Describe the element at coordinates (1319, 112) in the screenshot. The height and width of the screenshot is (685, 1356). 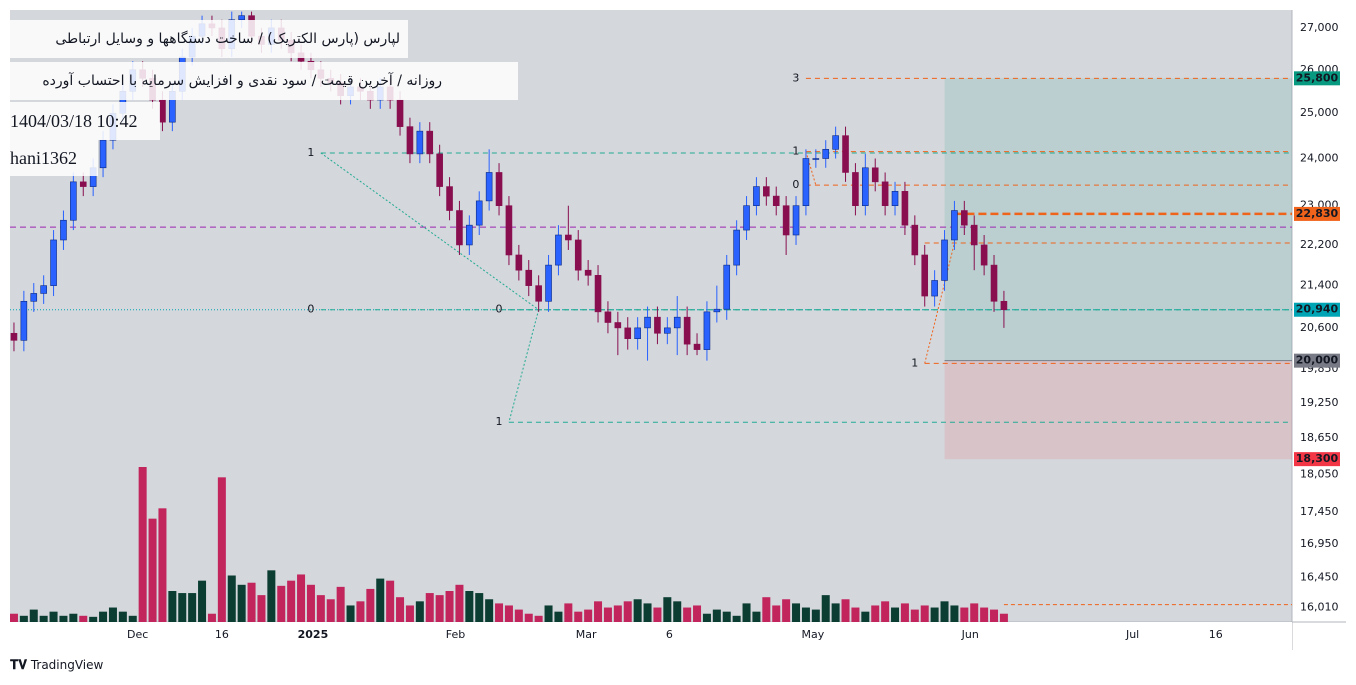
I see `y-tick-label: 25,000` at that location.